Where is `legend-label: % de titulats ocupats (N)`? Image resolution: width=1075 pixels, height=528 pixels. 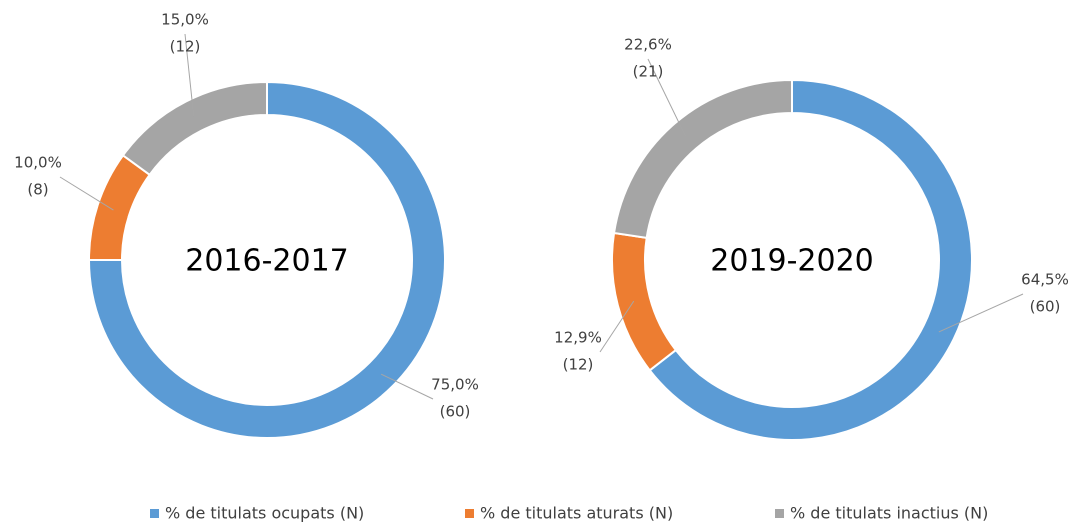
legend-label: % de titulats ocupats (N) is located at coordinates (264, 513).